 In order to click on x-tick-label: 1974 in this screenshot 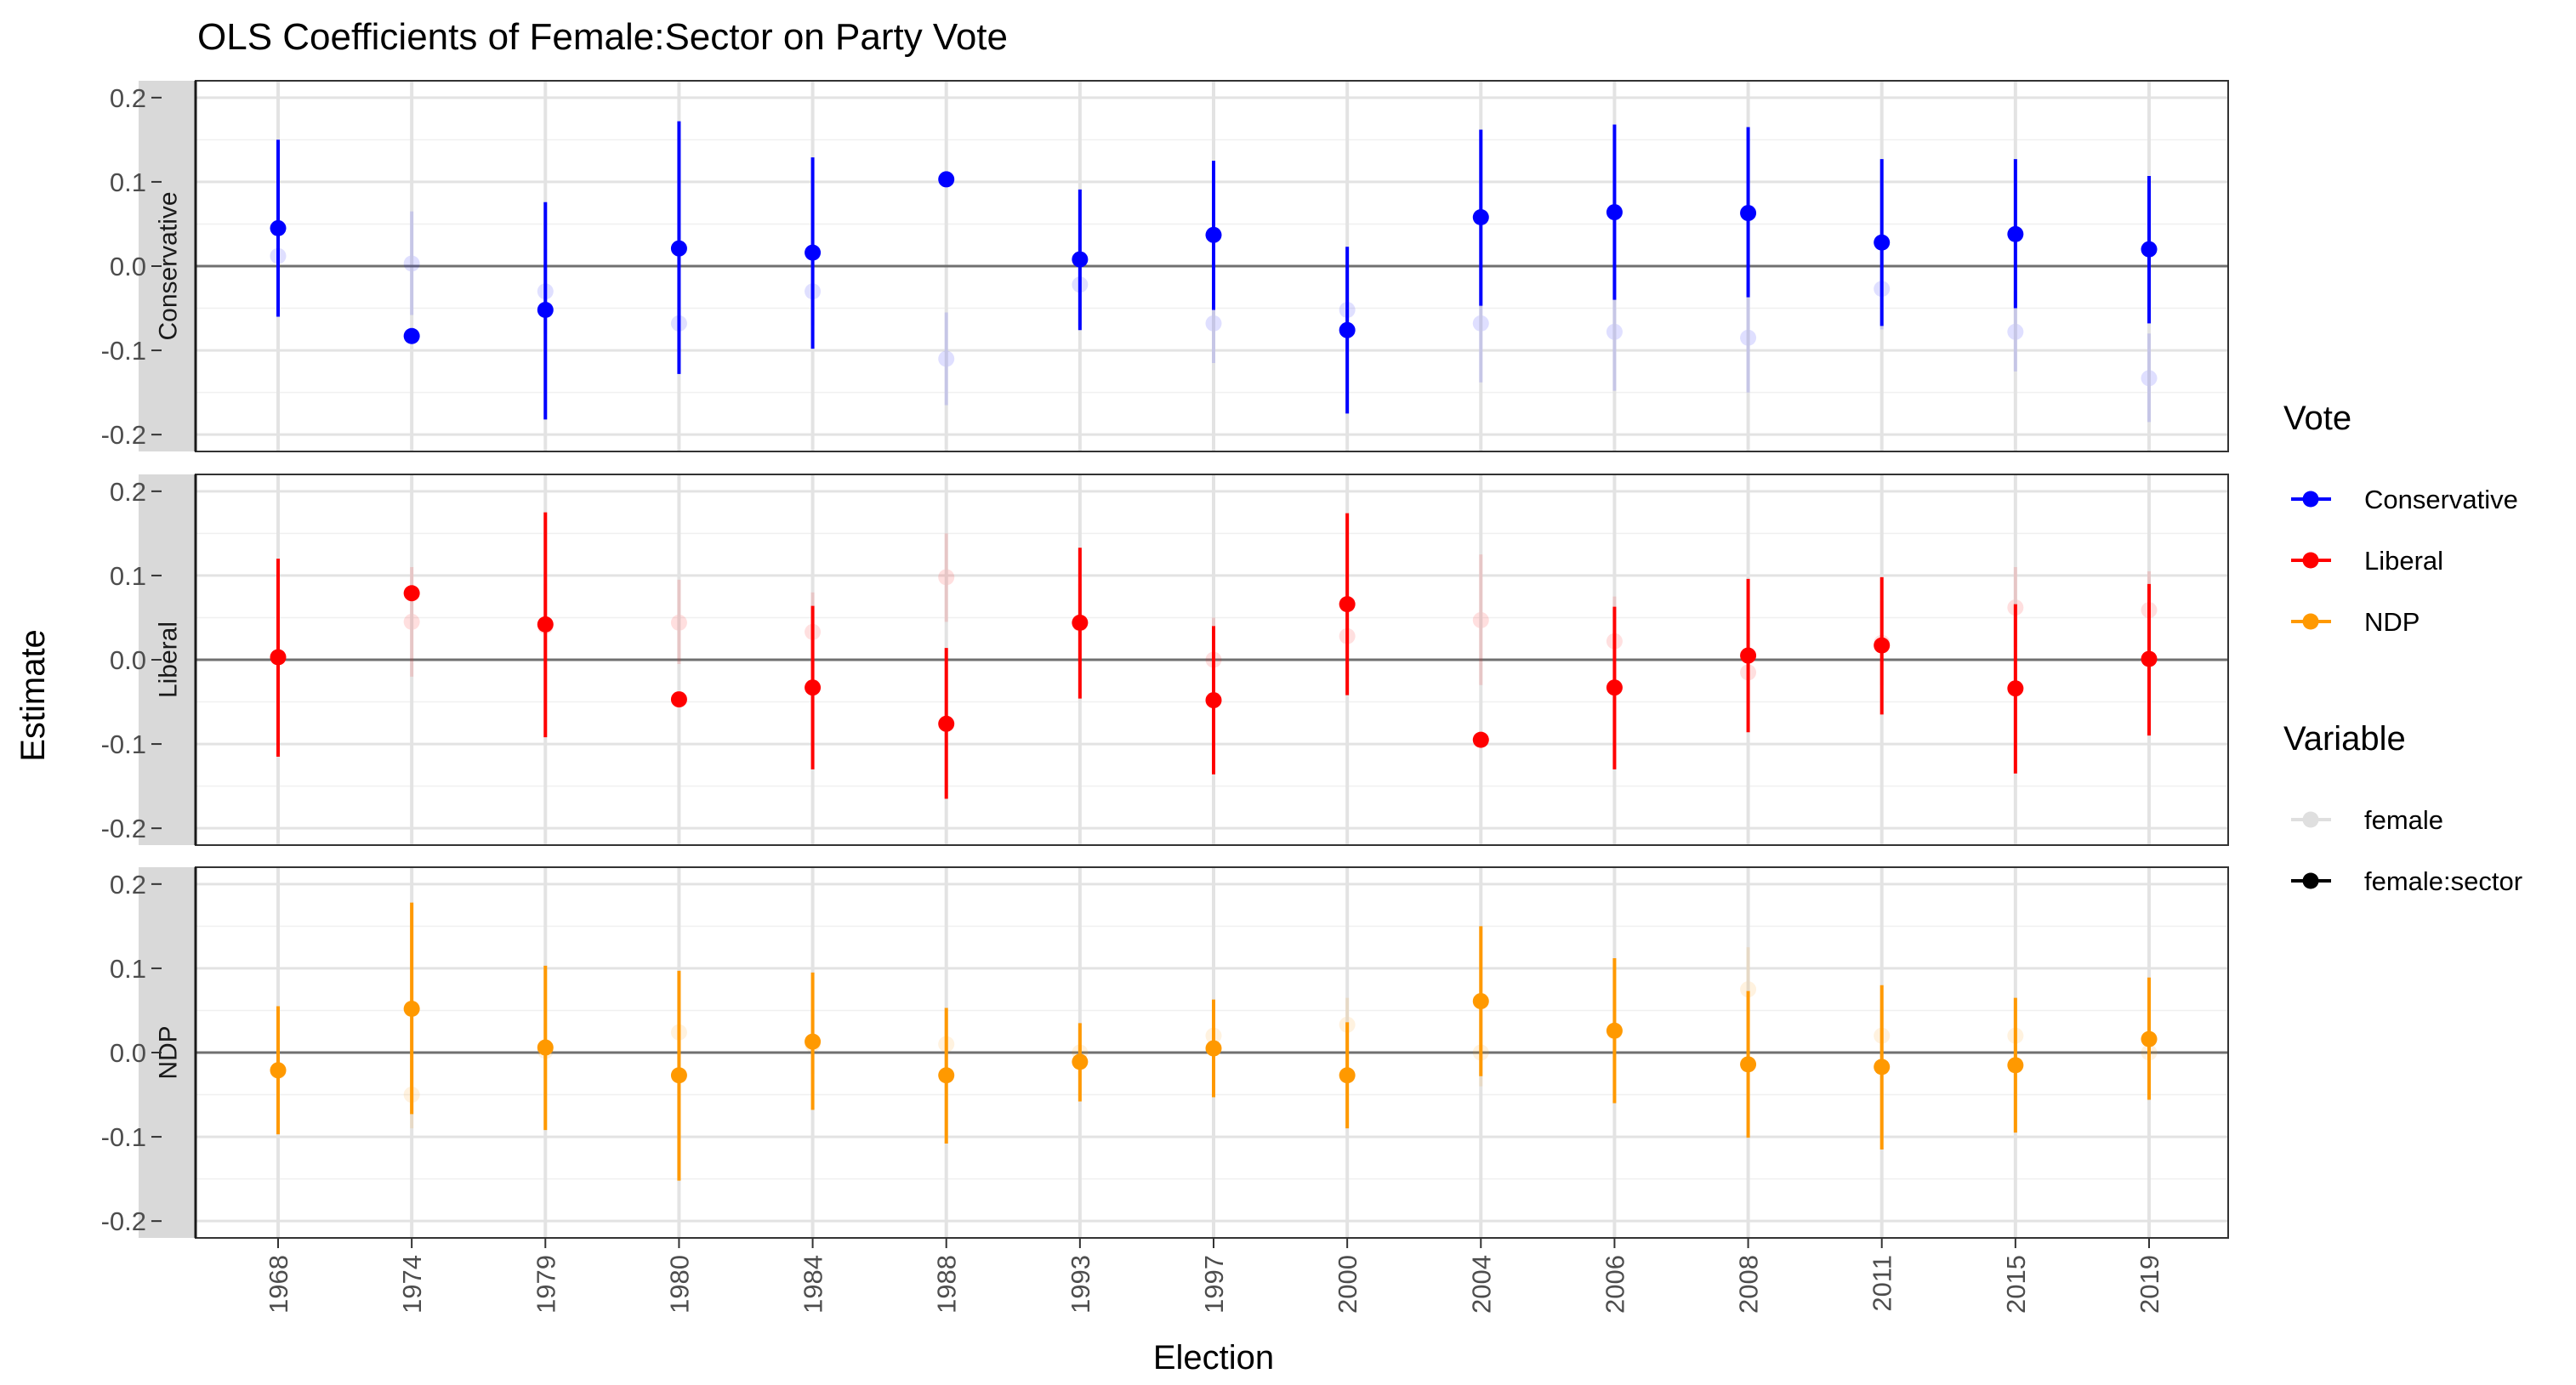, I will do `click(412, 1285)`.